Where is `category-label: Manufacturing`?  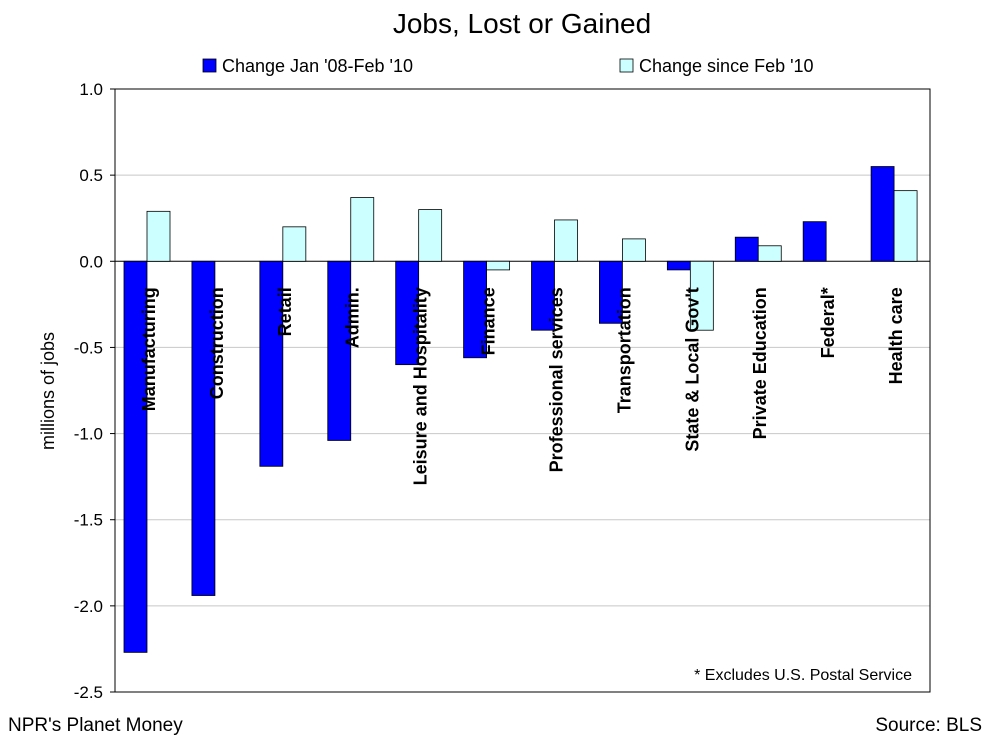 category-label: Manufacturing is located at coordinates (149, 349).